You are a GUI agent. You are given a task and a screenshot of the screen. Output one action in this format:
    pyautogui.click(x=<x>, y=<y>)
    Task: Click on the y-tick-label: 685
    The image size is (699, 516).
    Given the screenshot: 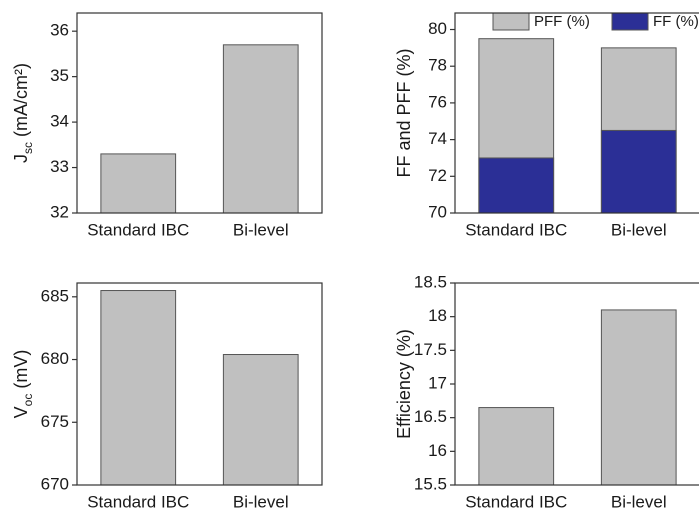 What is the action you would take?
    pyautogui.click(x=55, y=295)
    